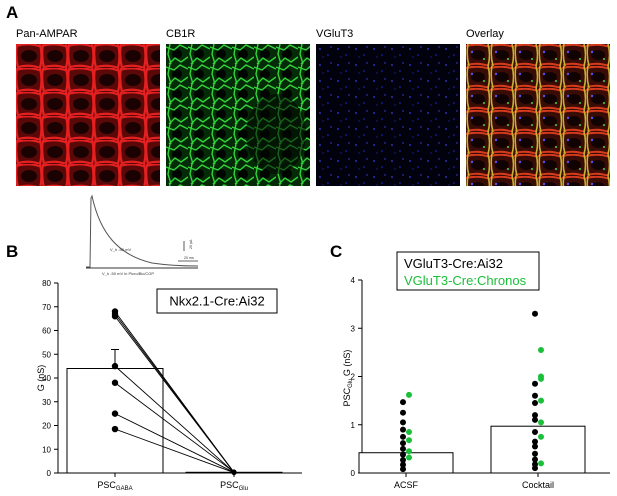 The width and height of the screenshot is (617, 496). Describe the element at coordinates (353, 377) in the screenshot. I see `chart-c-ytick-label: 2` at that location.